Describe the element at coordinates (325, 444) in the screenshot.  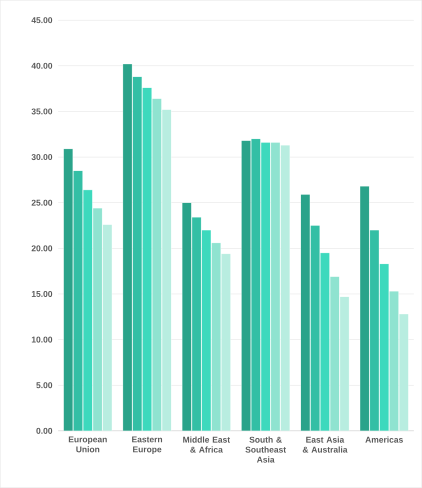
I see `x-tick-label: East Asia & Australia` at that location.